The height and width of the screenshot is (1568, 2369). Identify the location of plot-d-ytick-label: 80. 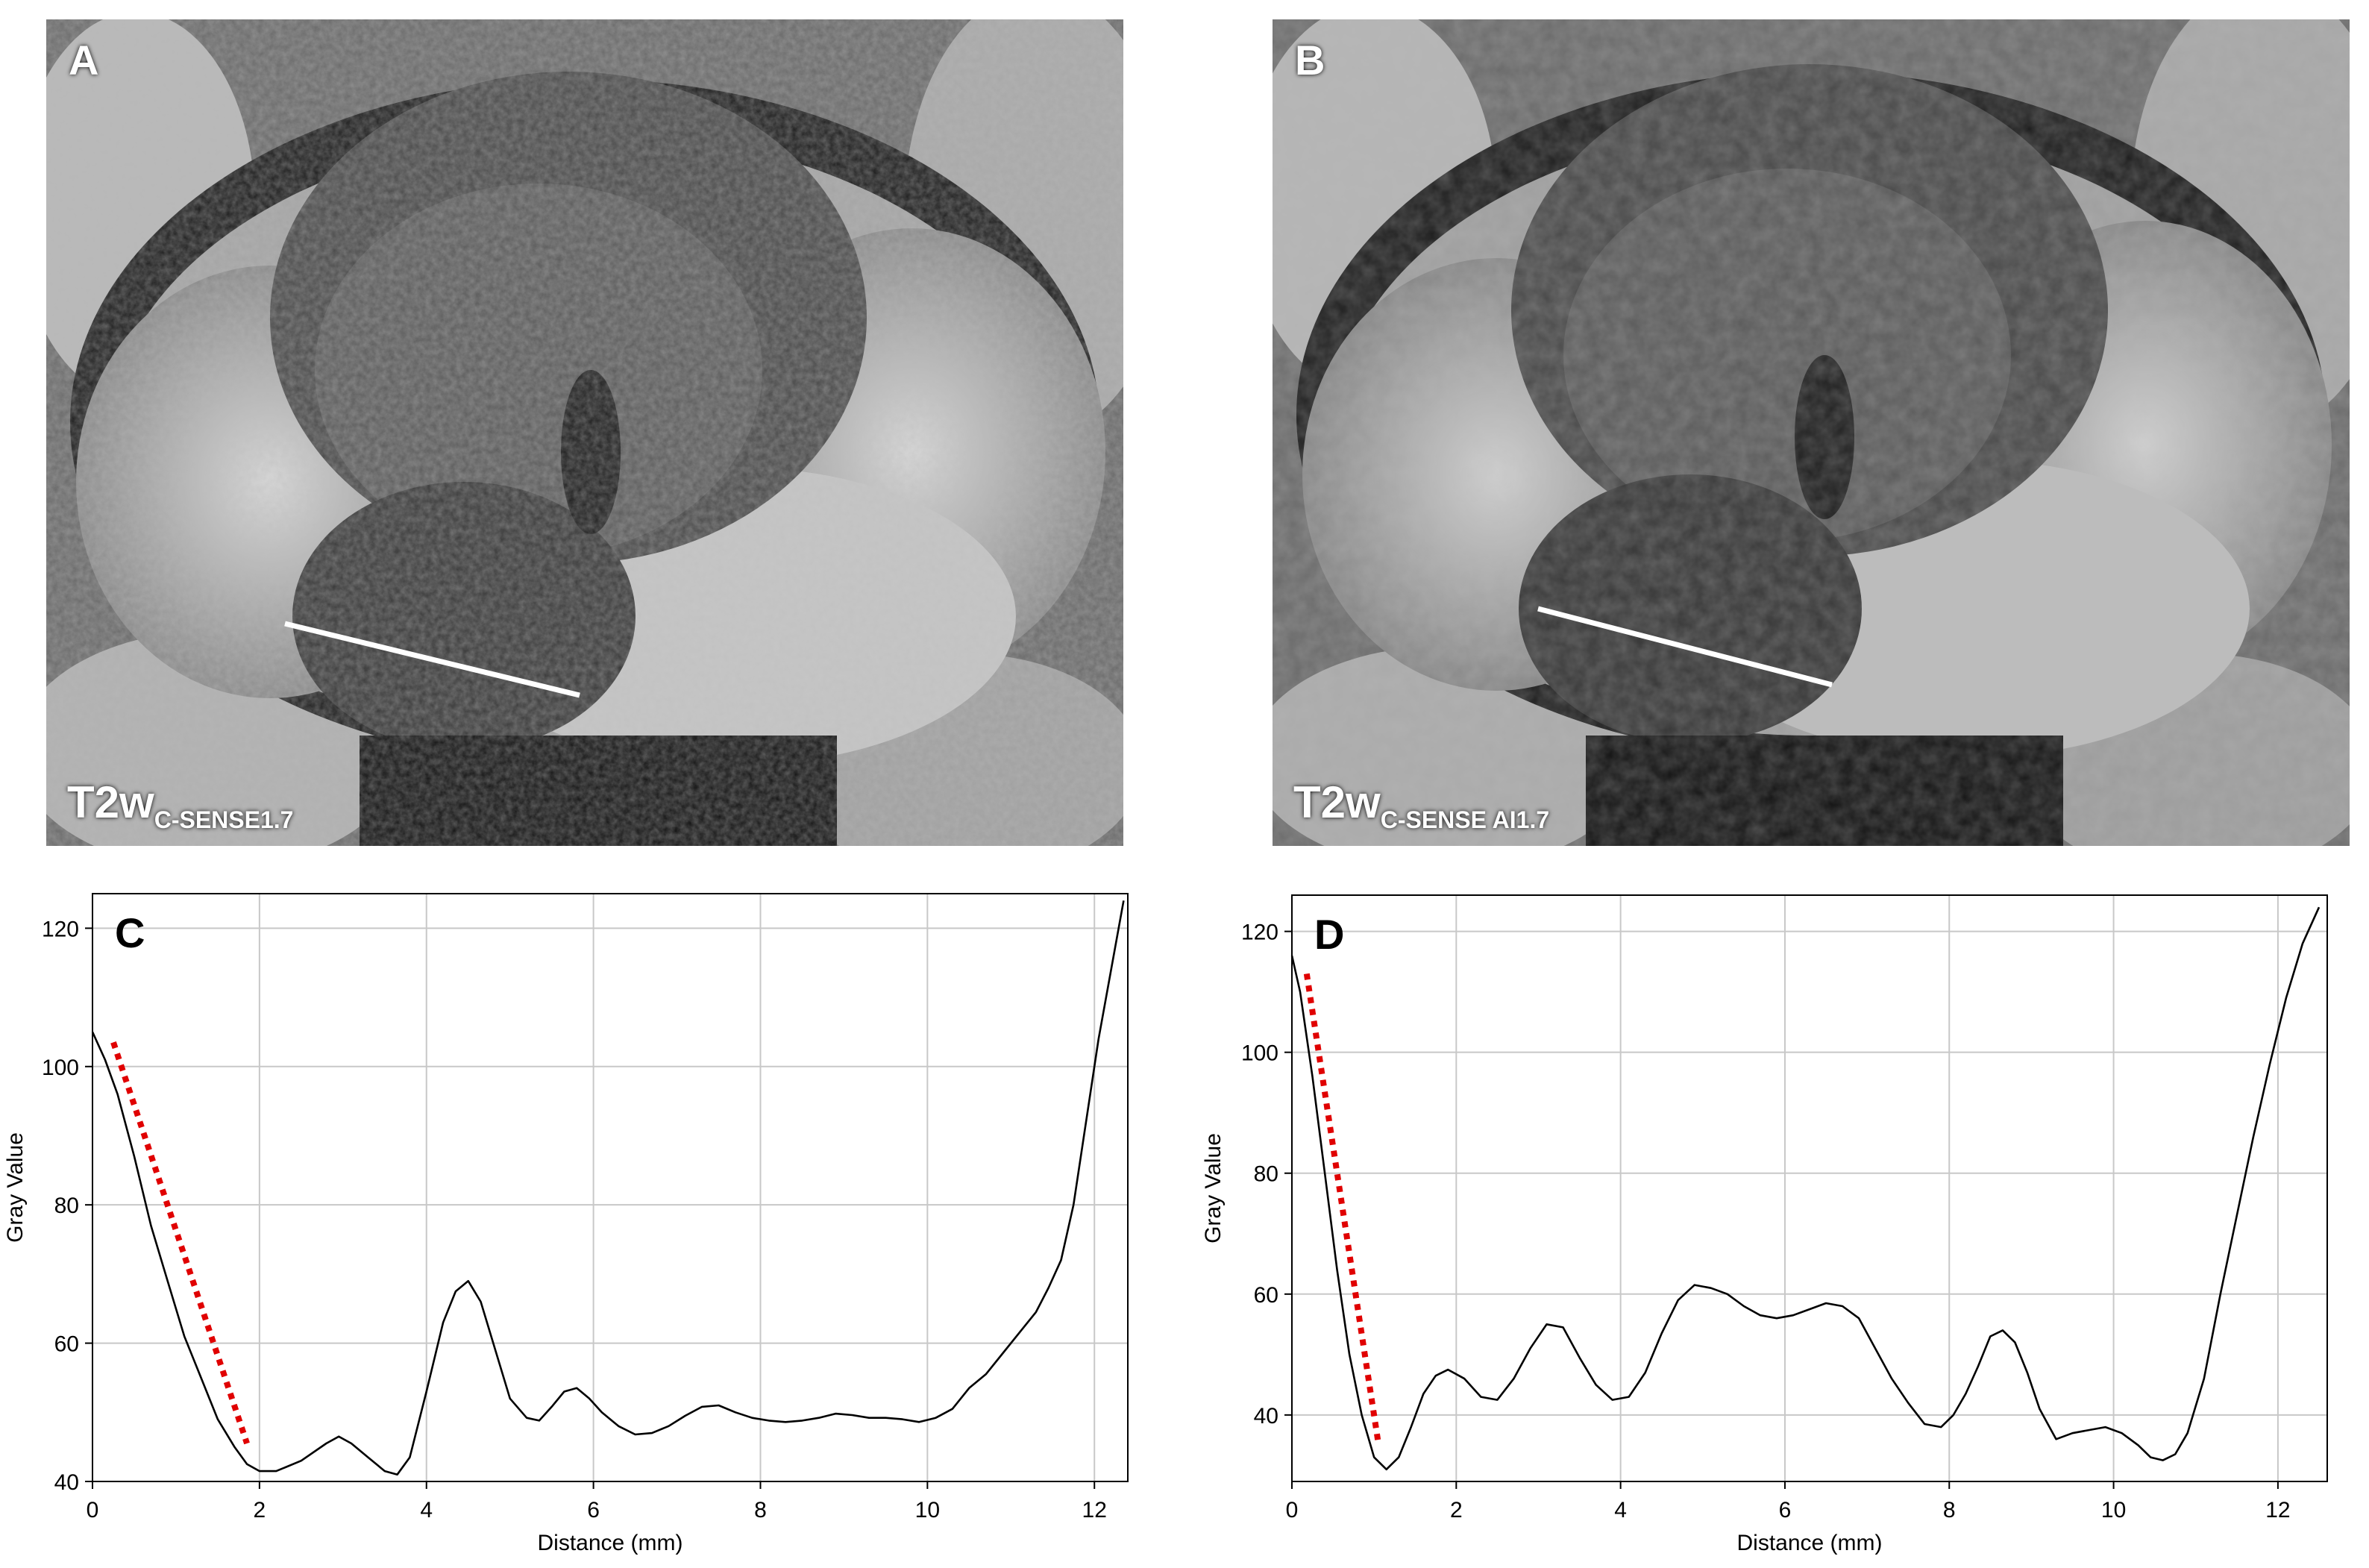
(1266, 1174).